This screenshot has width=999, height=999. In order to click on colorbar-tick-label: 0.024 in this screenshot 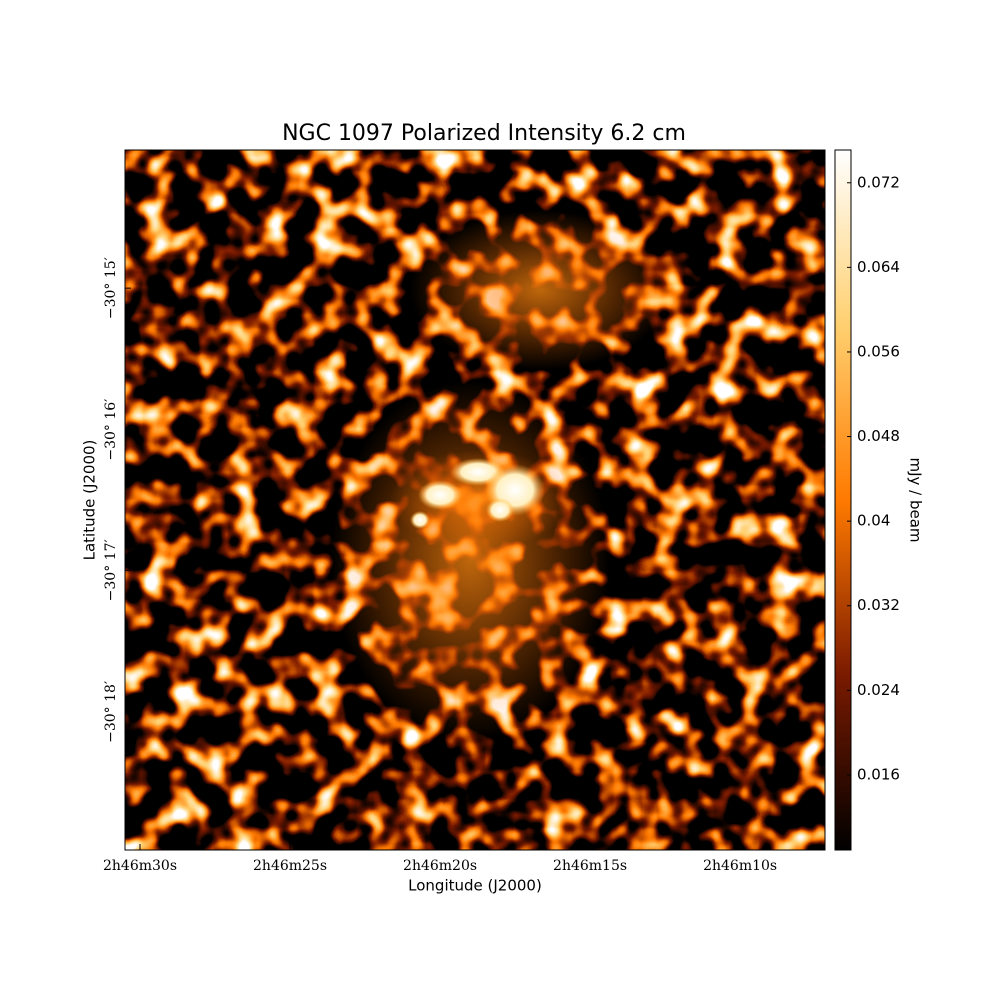, I will do `click(878, 690)`.